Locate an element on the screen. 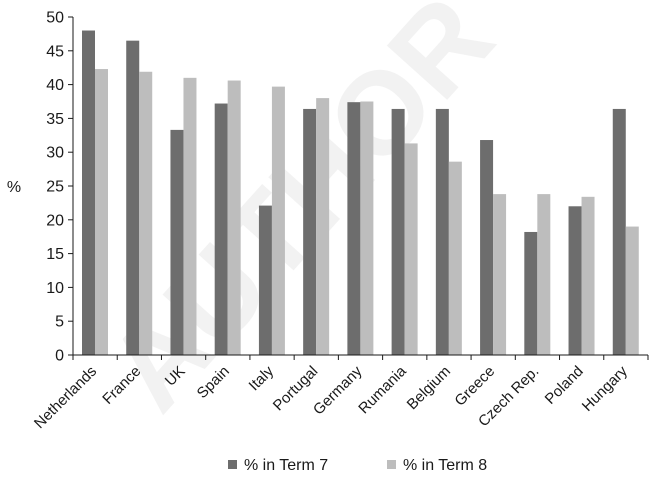 This screenshot has height=480, width=655. y-tick-label: 0 is located at coordinates (59, 356).